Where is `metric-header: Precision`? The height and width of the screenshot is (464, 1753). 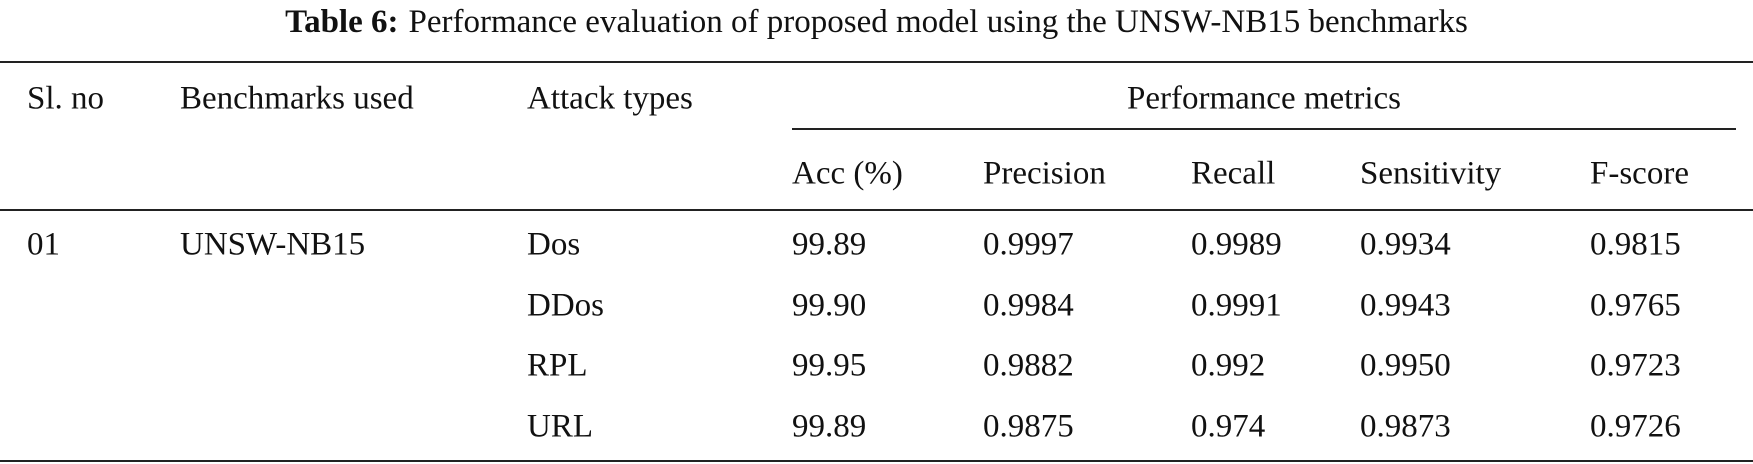 metric-header: Precision is located at coordinates (1044, 173).